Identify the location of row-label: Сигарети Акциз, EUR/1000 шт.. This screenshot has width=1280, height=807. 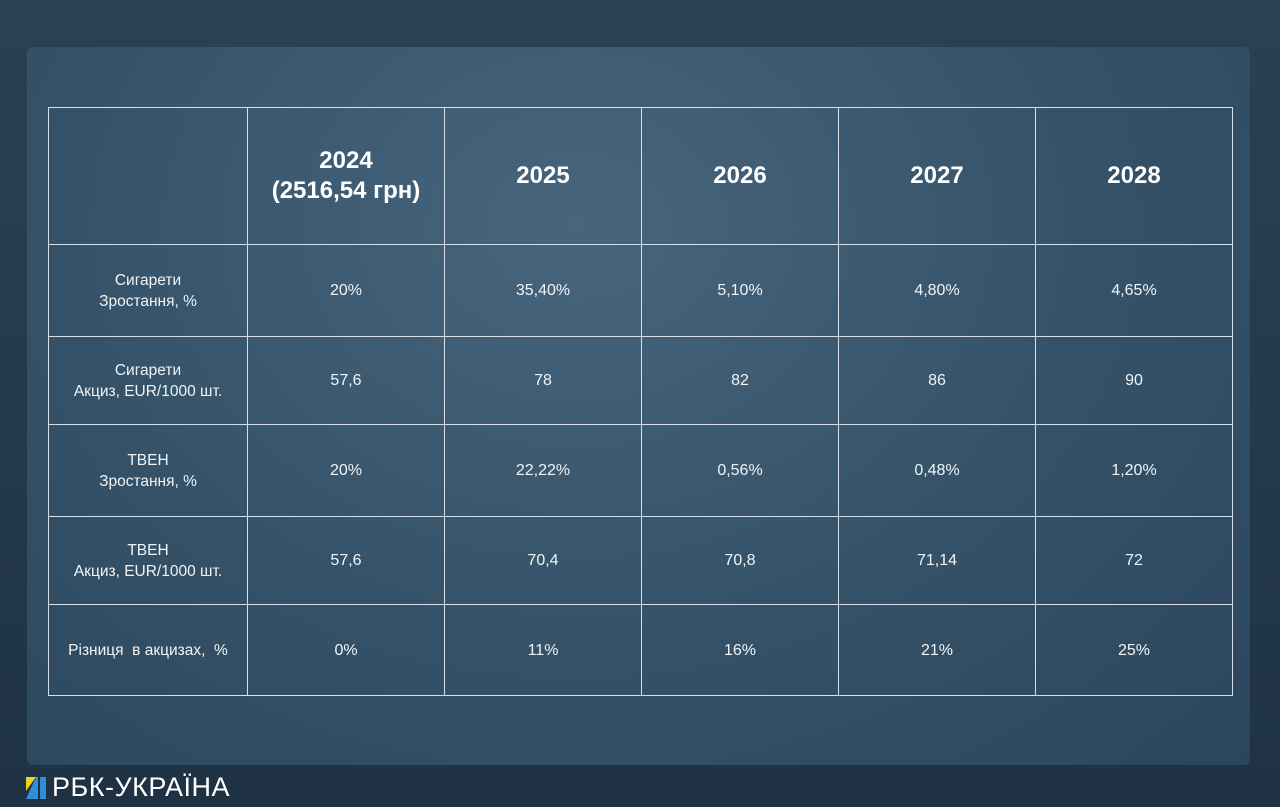
(148, 380).